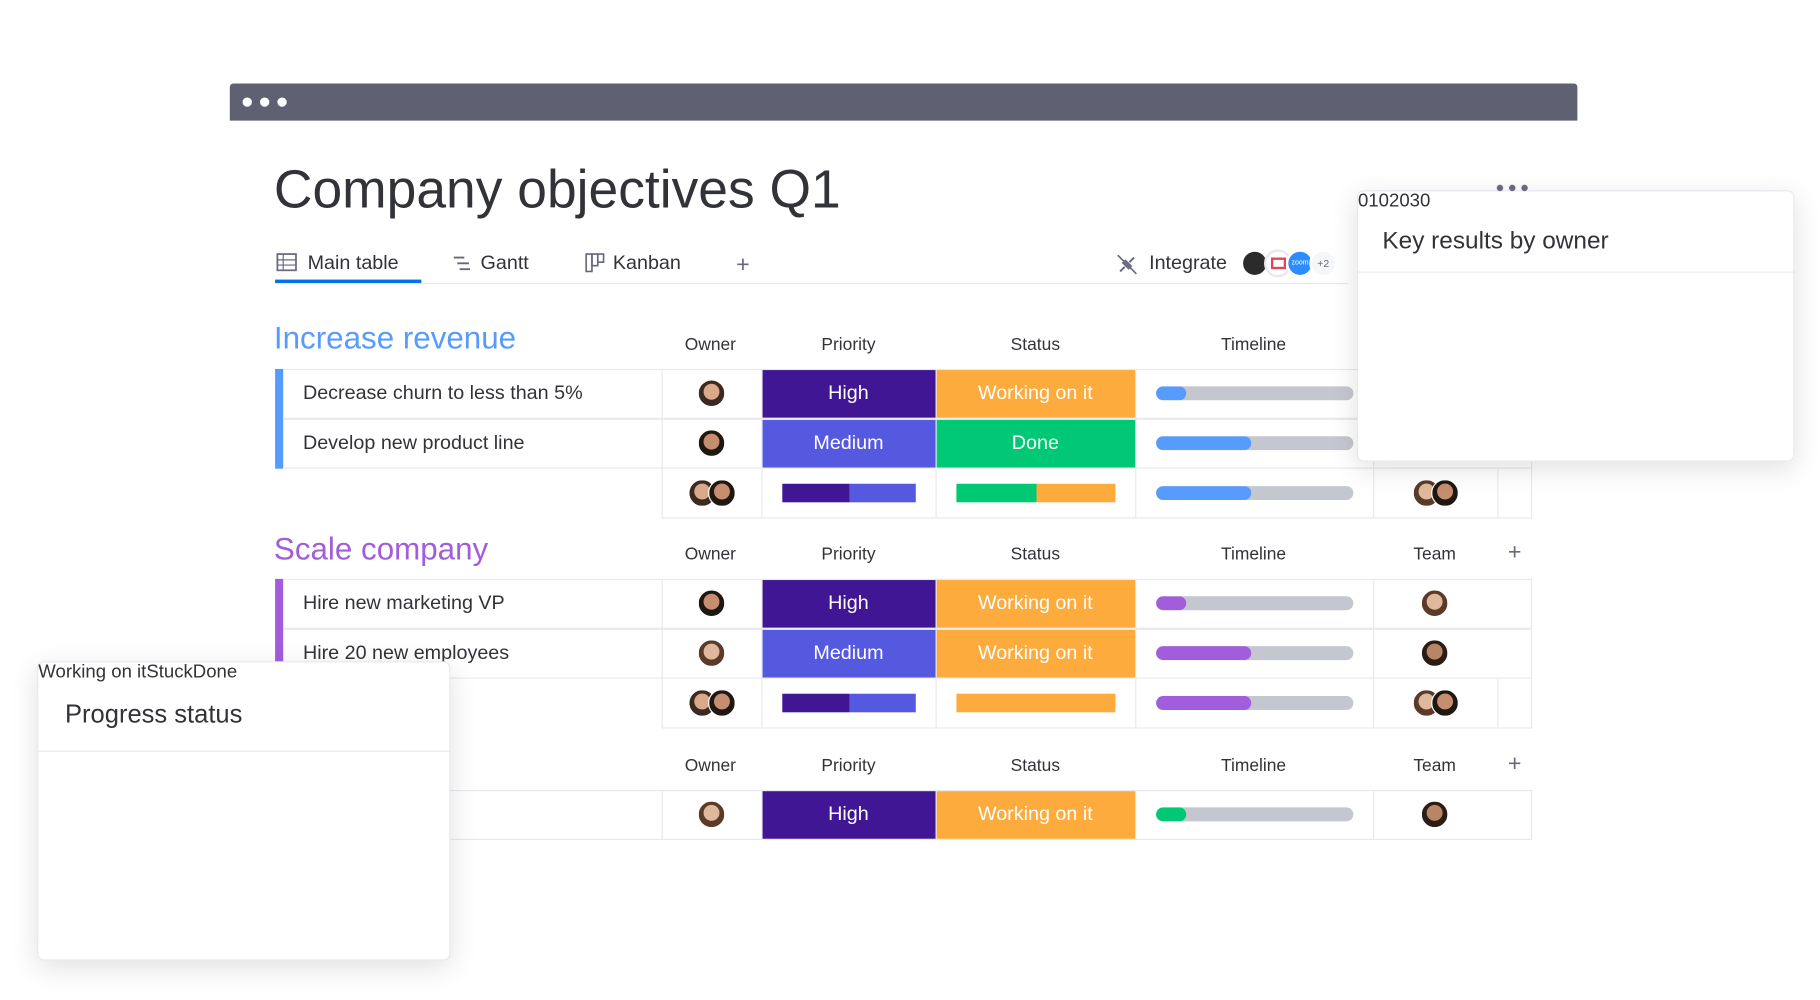  I want to click on window-bar, so click(903, 102).